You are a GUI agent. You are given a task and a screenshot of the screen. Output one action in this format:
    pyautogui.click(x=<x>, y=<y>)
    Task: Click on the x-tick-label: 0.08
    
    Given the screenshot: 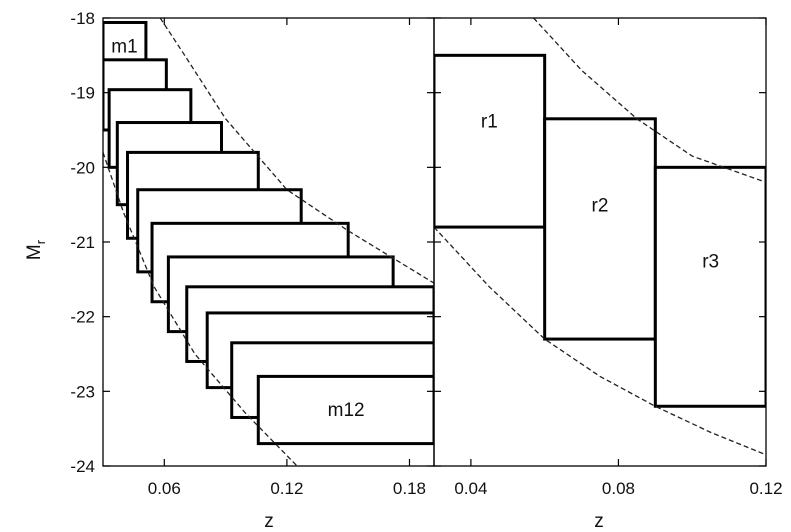 What is the action you would take?
    pyautogui.click(x=618, y=488)
    